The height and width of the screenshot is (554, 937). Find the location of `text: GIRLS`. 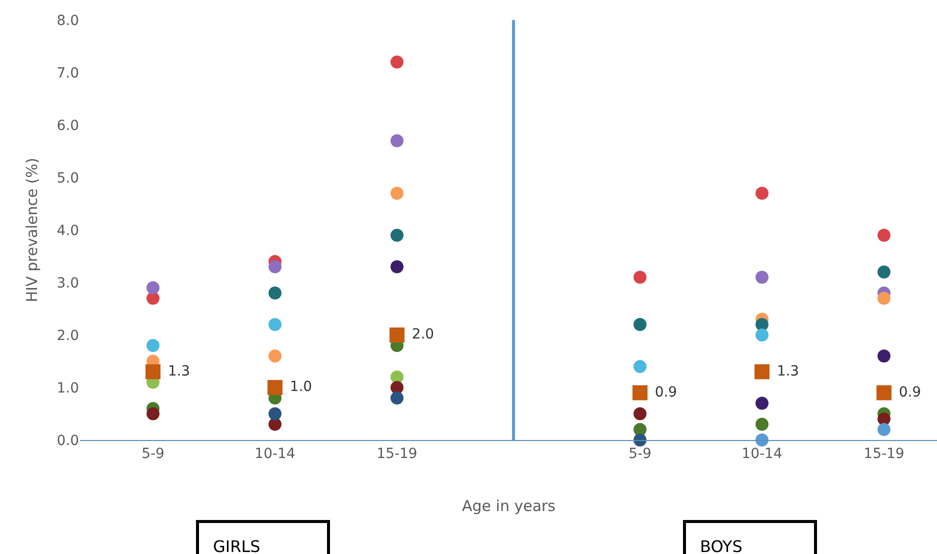

text: GIRLS is located at coordinates (236, 545).